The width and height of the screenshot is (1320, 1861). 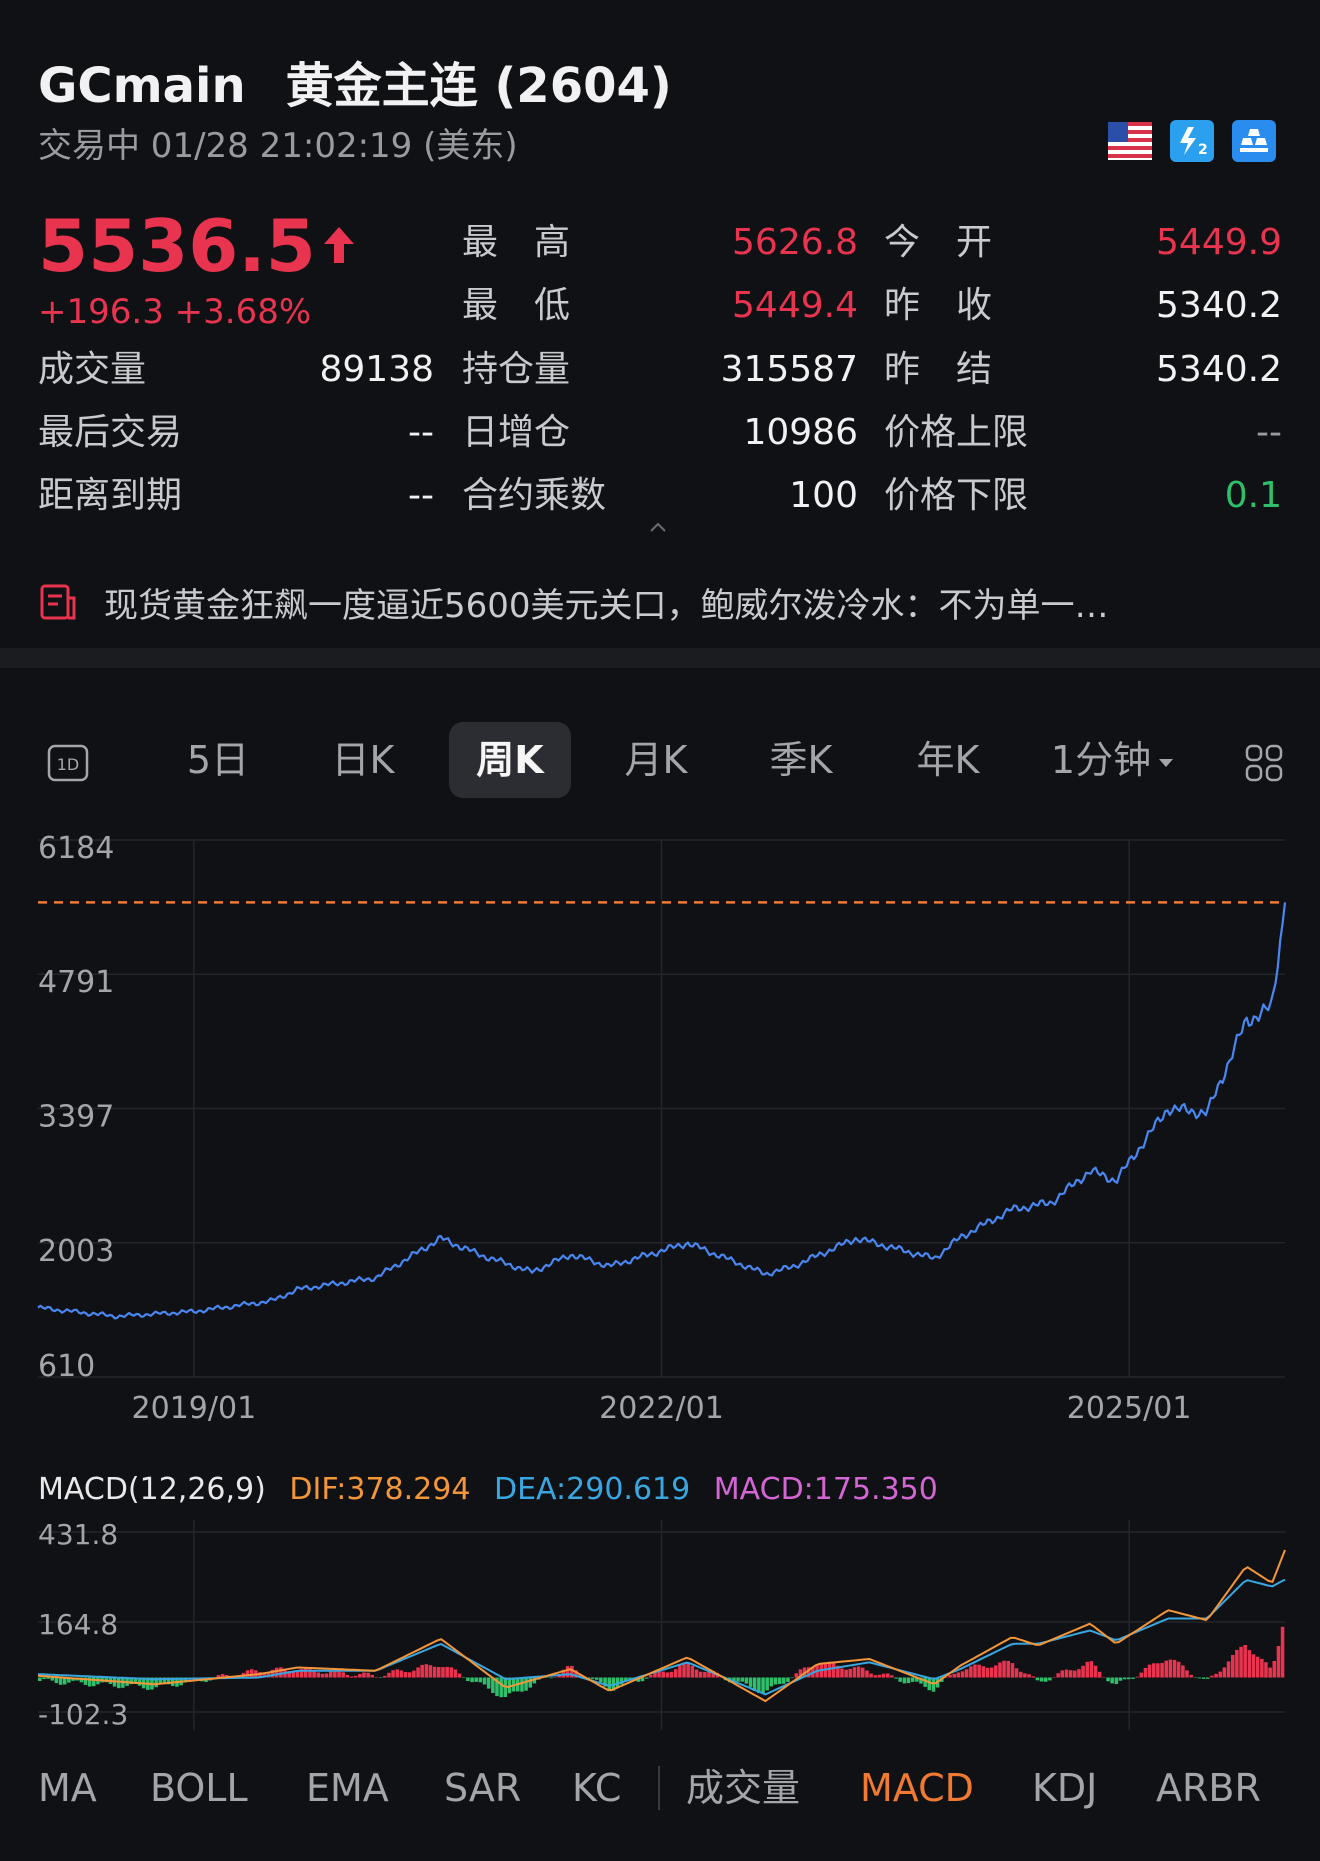 I want to click on badge-group: 2, so click(x=1192, y=141).